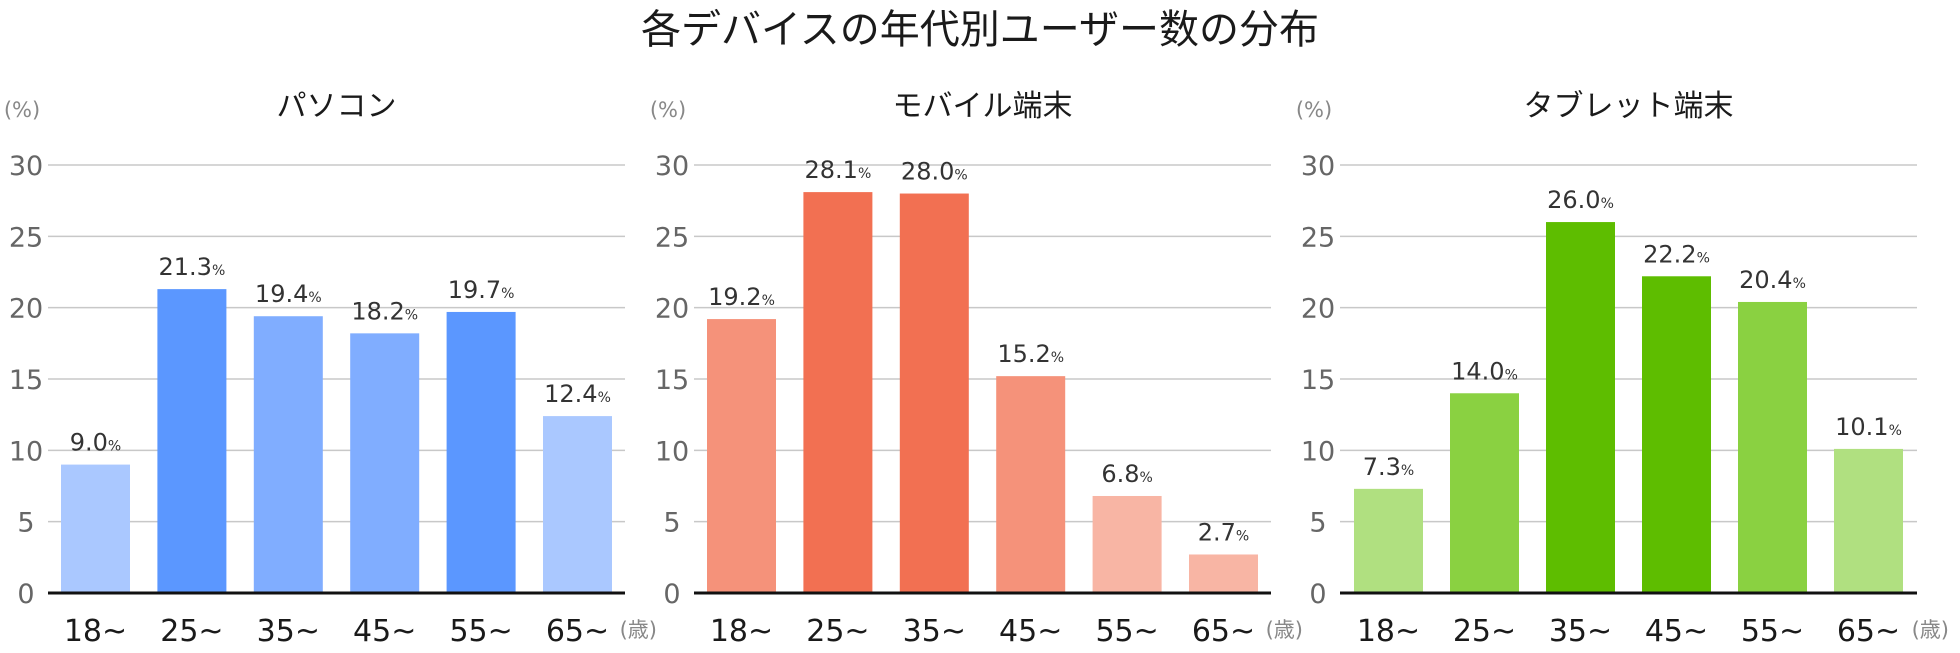 The height and width of the screenshot is (653, 1960). Describe the element at coordinates (1318, 166) in the screenshot. I see `y-tick-label: 30` at that location.